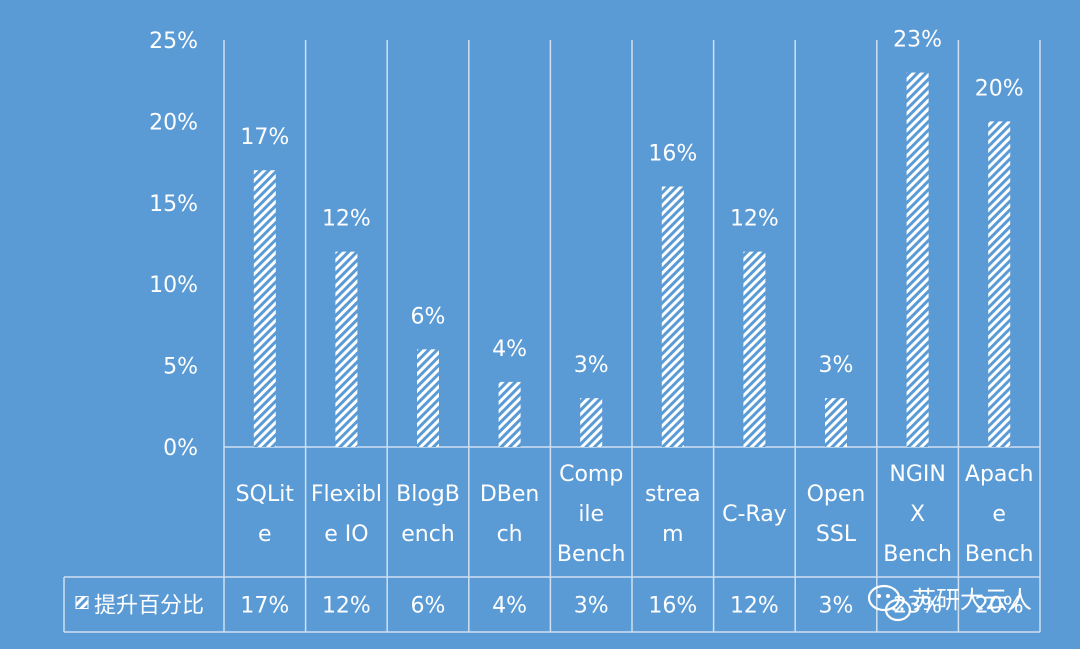 This screenshot has height=649, width=1080. Describe the element at coordinates (173, 122) in the screenshot. I see `y-tick-label: 20%` at that location.